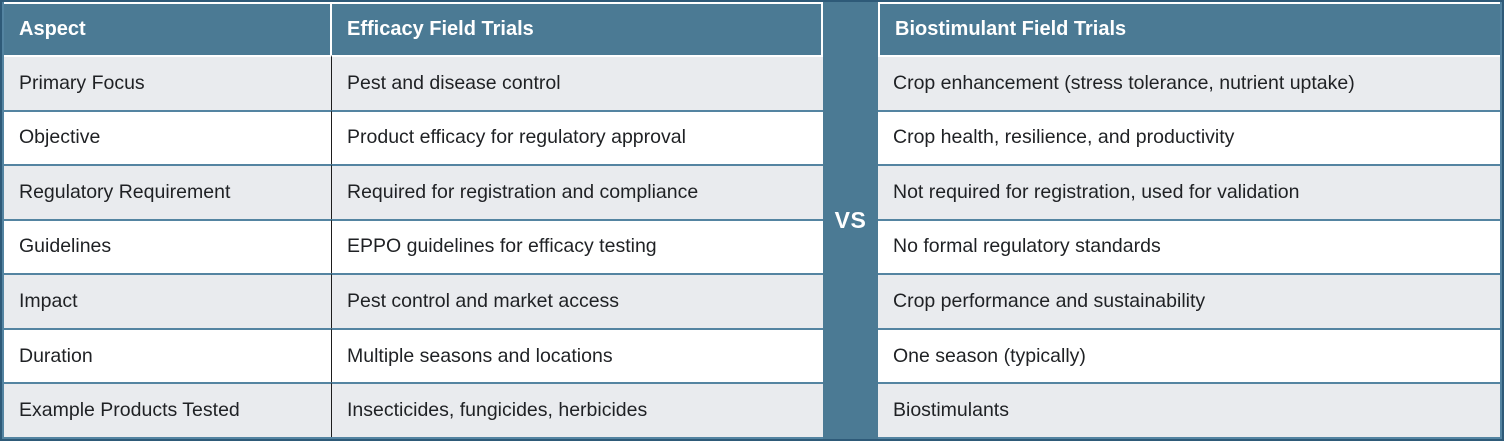  Describe the element at coordinates (1189, 409) in the screenshot. I see `biostimulant-cell: Biostimulants` at that location.